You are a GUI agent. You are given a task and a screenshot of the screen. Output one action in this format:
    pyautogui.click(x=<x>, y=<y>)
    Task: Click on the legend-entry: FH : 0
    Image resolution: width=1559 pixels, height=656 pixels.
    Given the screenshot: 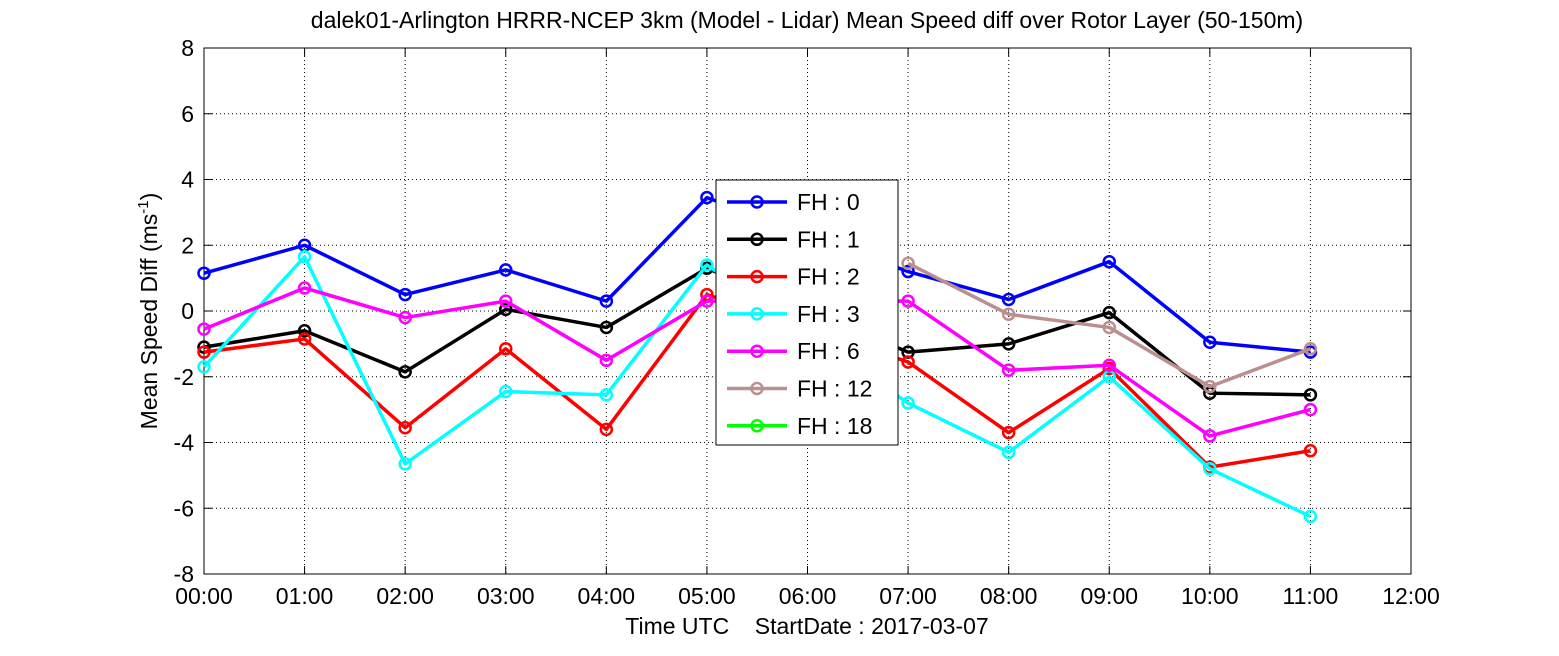 What is the action you would take?
    pyautogui.click(x=793, y=202)
    